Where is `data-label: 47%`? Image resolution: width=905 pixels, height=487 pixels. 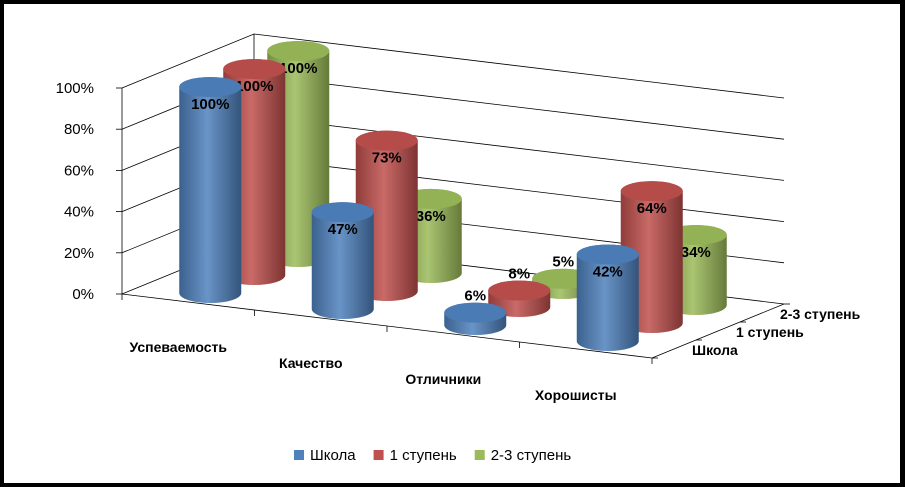
data-label: 47% is located at coordinates (343, 229).